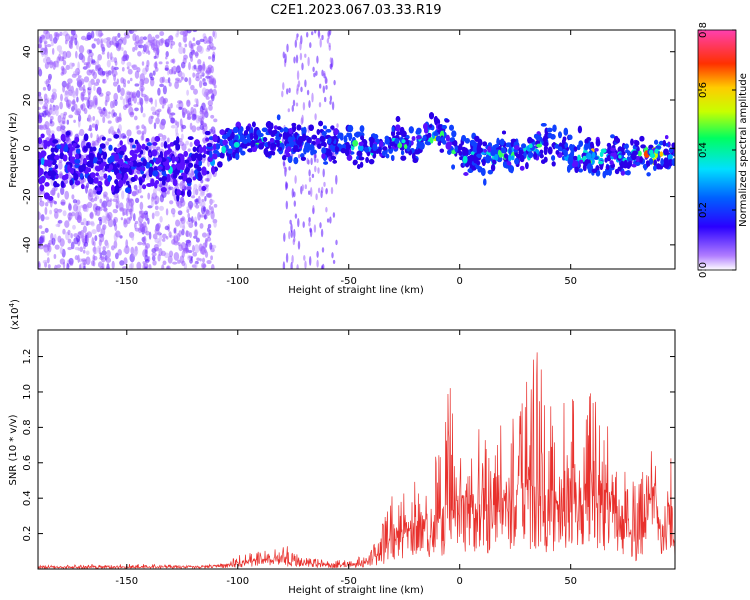  What do you see at coordinates (355, 10) in the screenshot?
I see `figure-title: C2E1.2023.067.03.33.R19` at bounding box center [355, 10].